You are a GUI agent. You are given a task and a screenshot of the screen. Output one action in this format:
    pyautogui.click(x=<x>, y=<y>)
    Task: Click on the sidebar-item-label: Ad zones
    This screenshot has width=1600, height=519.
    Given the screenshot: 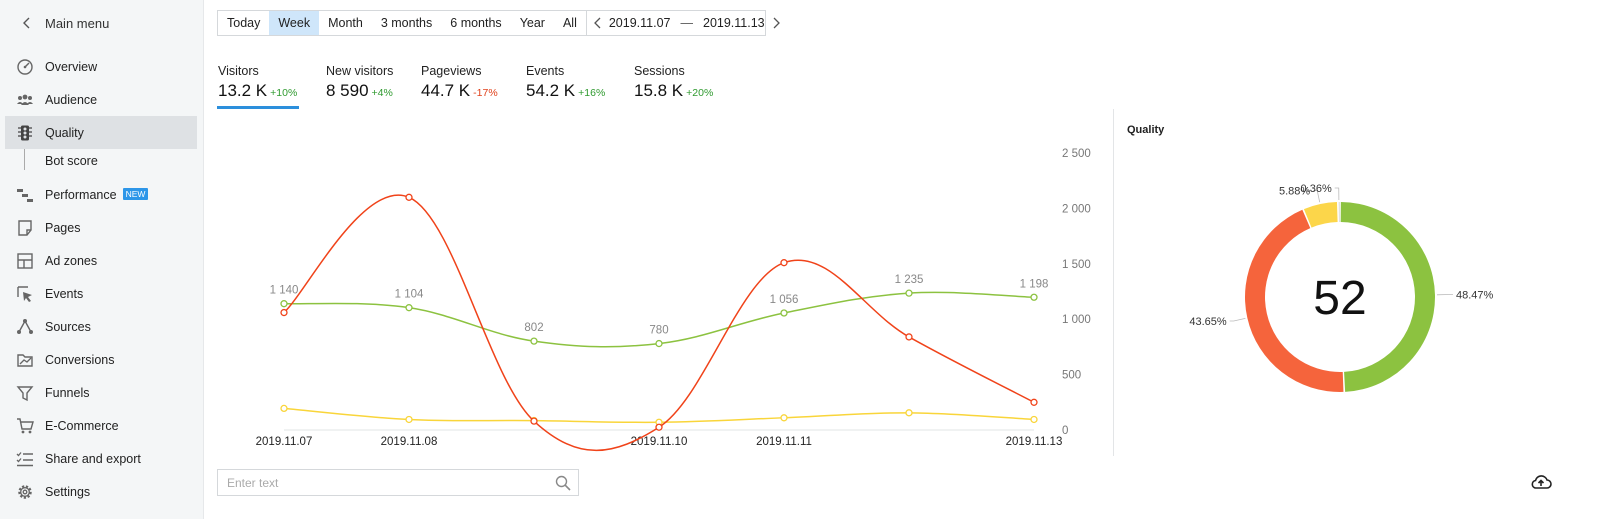 What is the action you would take?
    pyautogui.click(x=71, y=261)
    